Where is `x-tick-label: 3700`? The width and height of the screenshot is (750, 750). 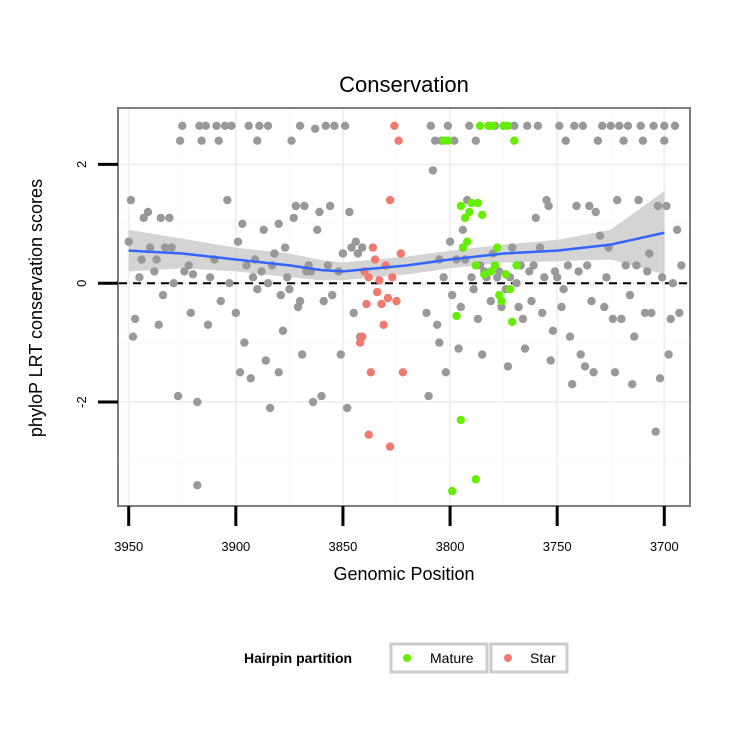 x-tick-label: 3700 is located at coordinates (664, 546).